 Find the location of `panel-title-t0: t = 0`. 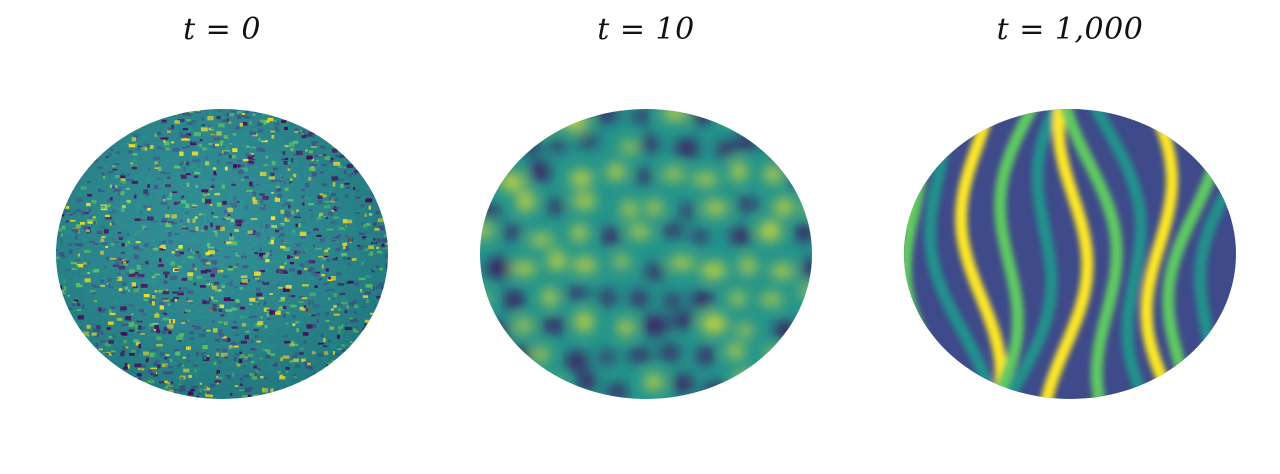

panel-title-t0: t = 0 is located at coordinates (222, 29).